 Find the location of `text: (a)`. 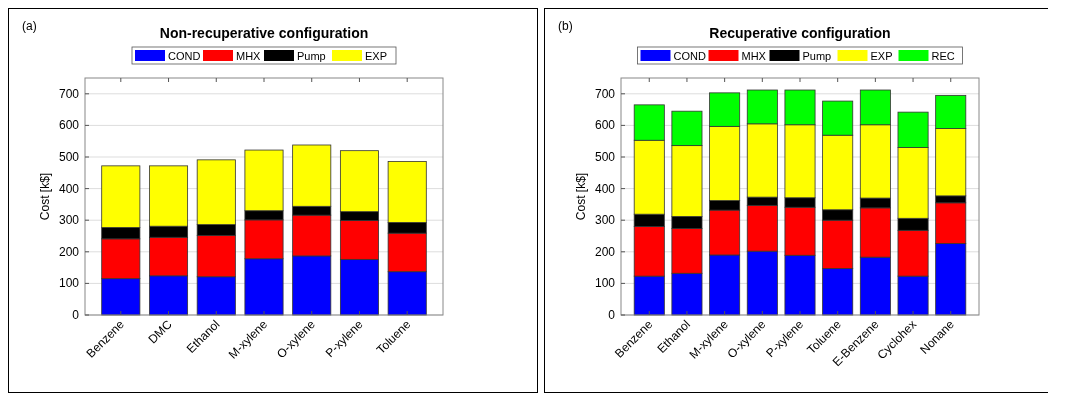

text: (a) is located at coordinates (29, 26).